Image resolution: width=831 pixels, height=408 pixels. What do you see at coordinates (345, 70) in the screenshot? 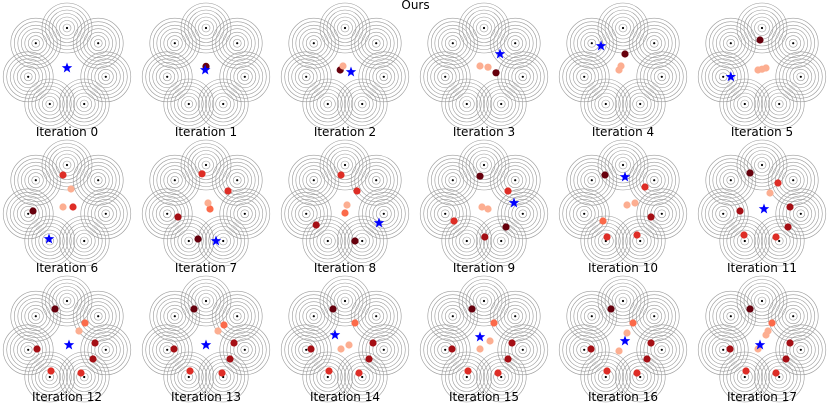
I see `panel: Iteration 2` at bounding box center [345, 70].